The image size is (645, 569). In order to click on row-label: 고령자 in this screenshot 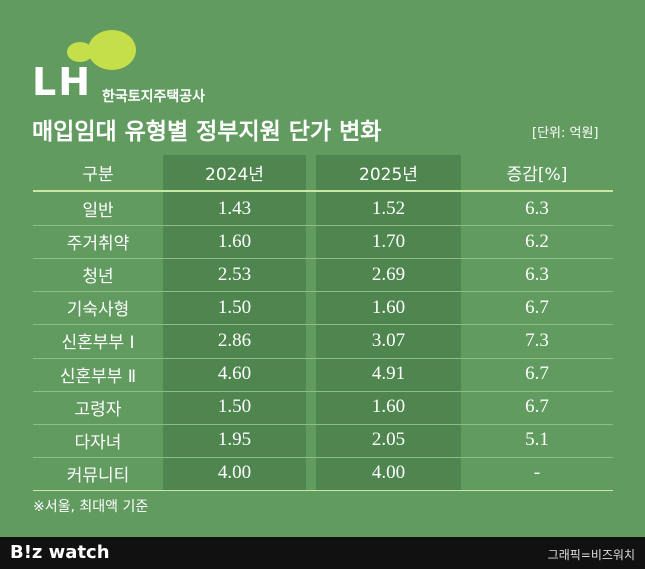, I will do `click(98, 409)`.